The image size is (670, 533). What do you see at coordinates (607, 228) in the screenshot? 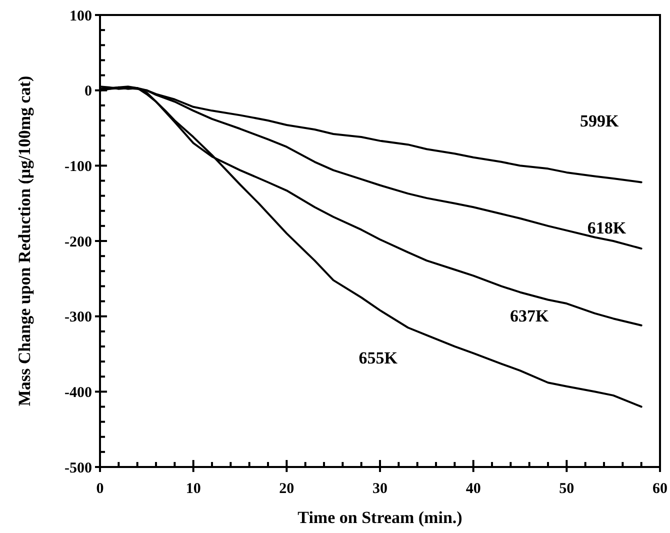
I see `series-label: 618K` at bounding box center [607, 228].